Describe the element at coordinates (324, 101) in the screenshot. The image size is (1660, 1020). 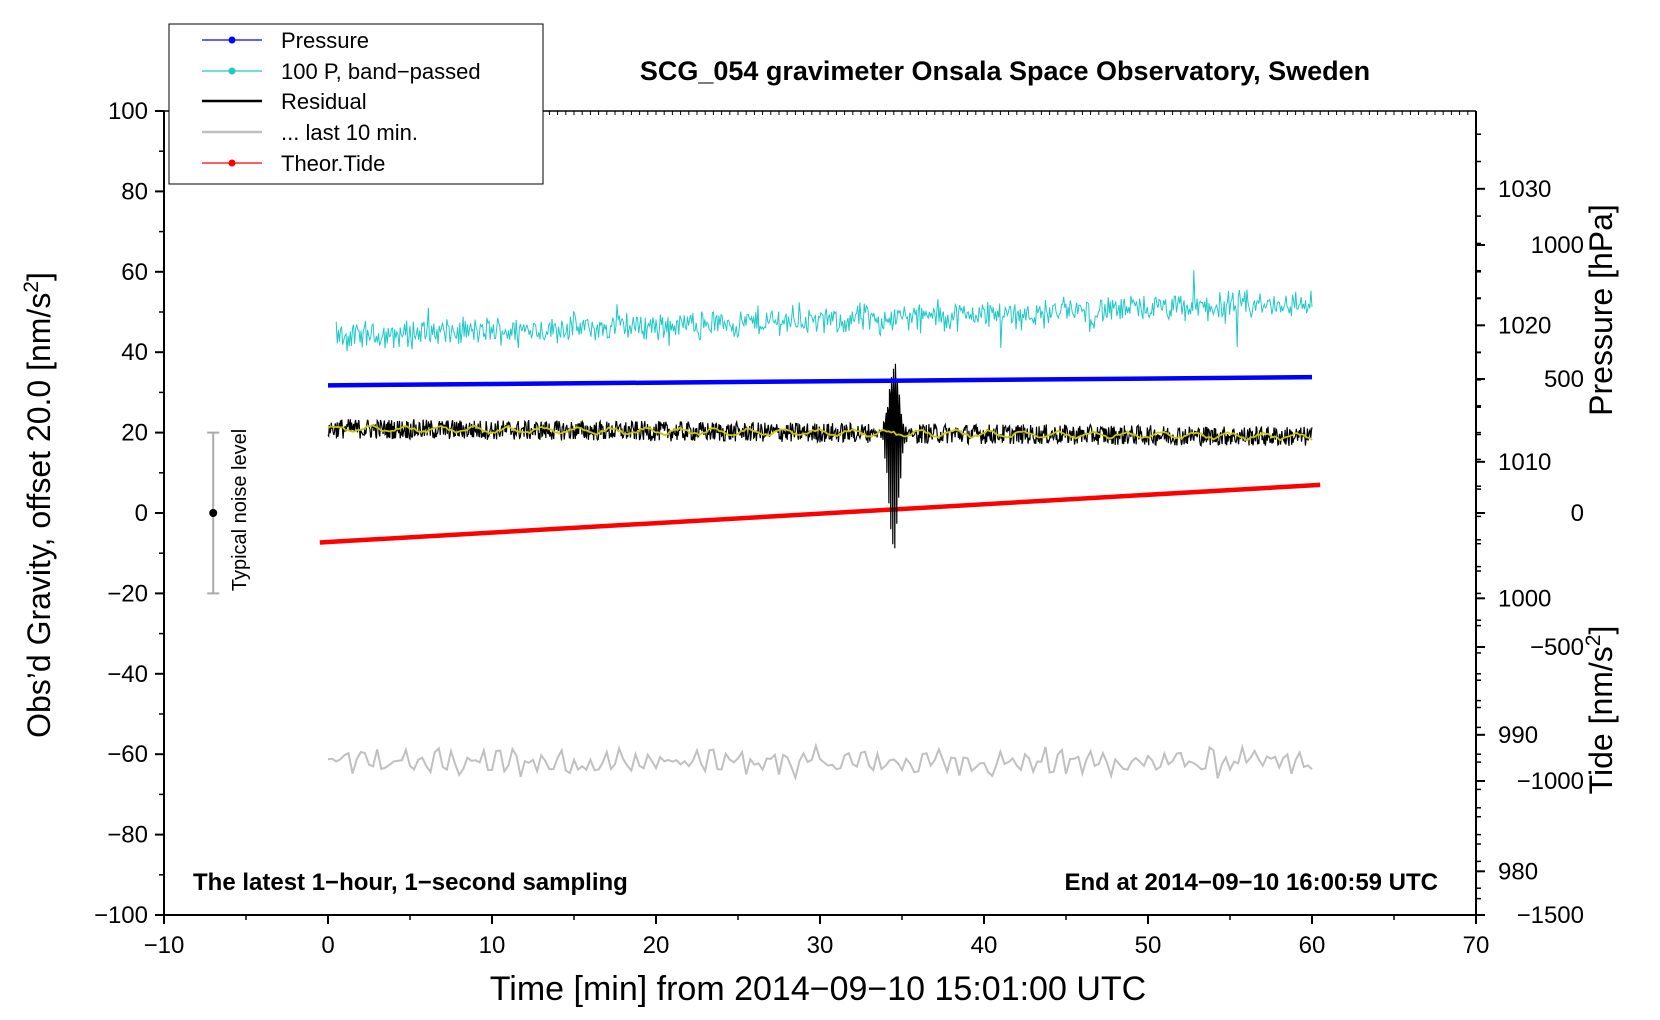
I see `legend-label-residual: Residual` at that location.